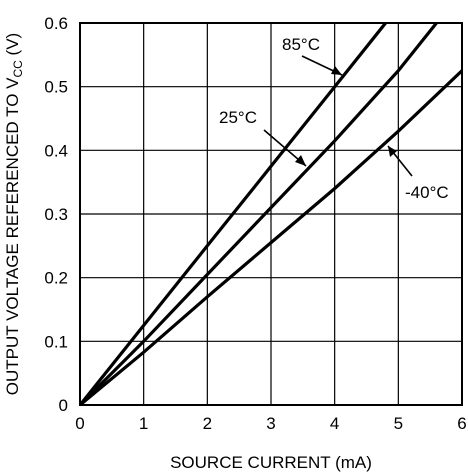  I want to click on y-tick-labels: 0 0.1 0.2 0.3 0.4 0.5 0.6, so click(56, 214).